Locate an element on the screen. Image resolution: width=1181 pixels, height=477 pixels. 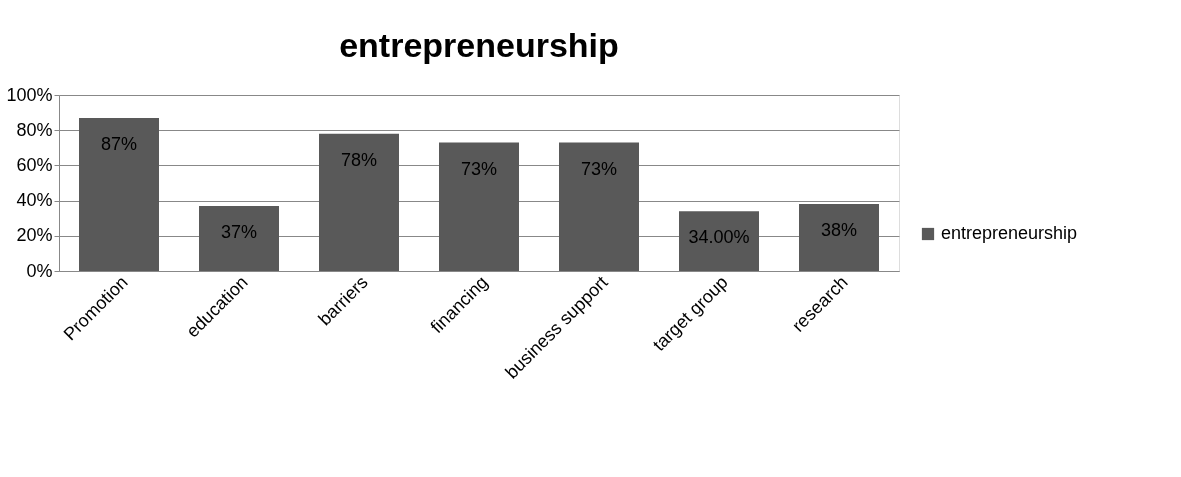
data-label: 78% is located at coordinates (359, 159).